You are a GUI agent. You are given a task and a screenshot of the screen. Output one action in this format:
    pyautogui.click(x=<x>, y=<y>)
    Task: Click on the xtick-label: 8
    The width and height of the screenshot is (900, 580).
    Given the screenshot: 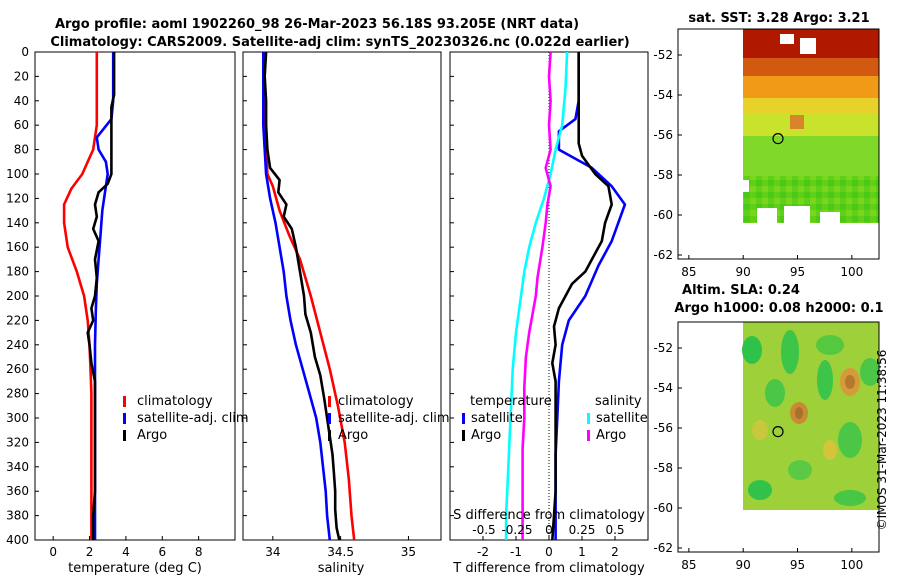 What is the action you would take?
    pyautogui.click(x=199, y=552)
    